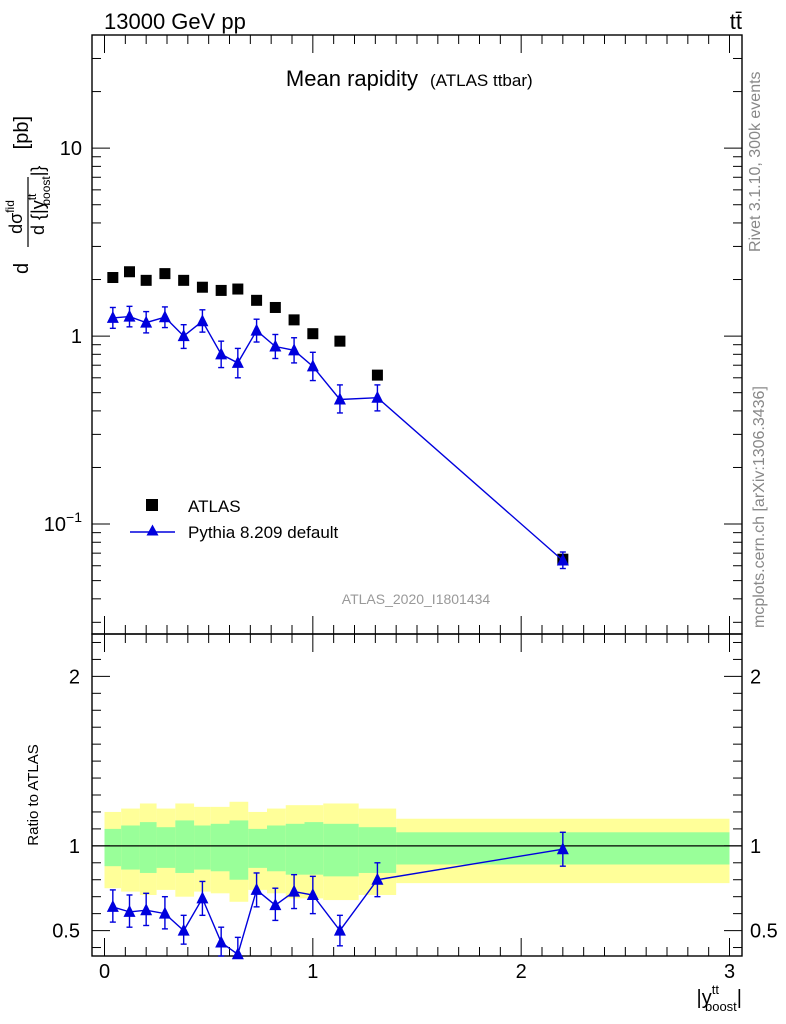  I want to click on x-tick-label: 1, so click(312, 972).